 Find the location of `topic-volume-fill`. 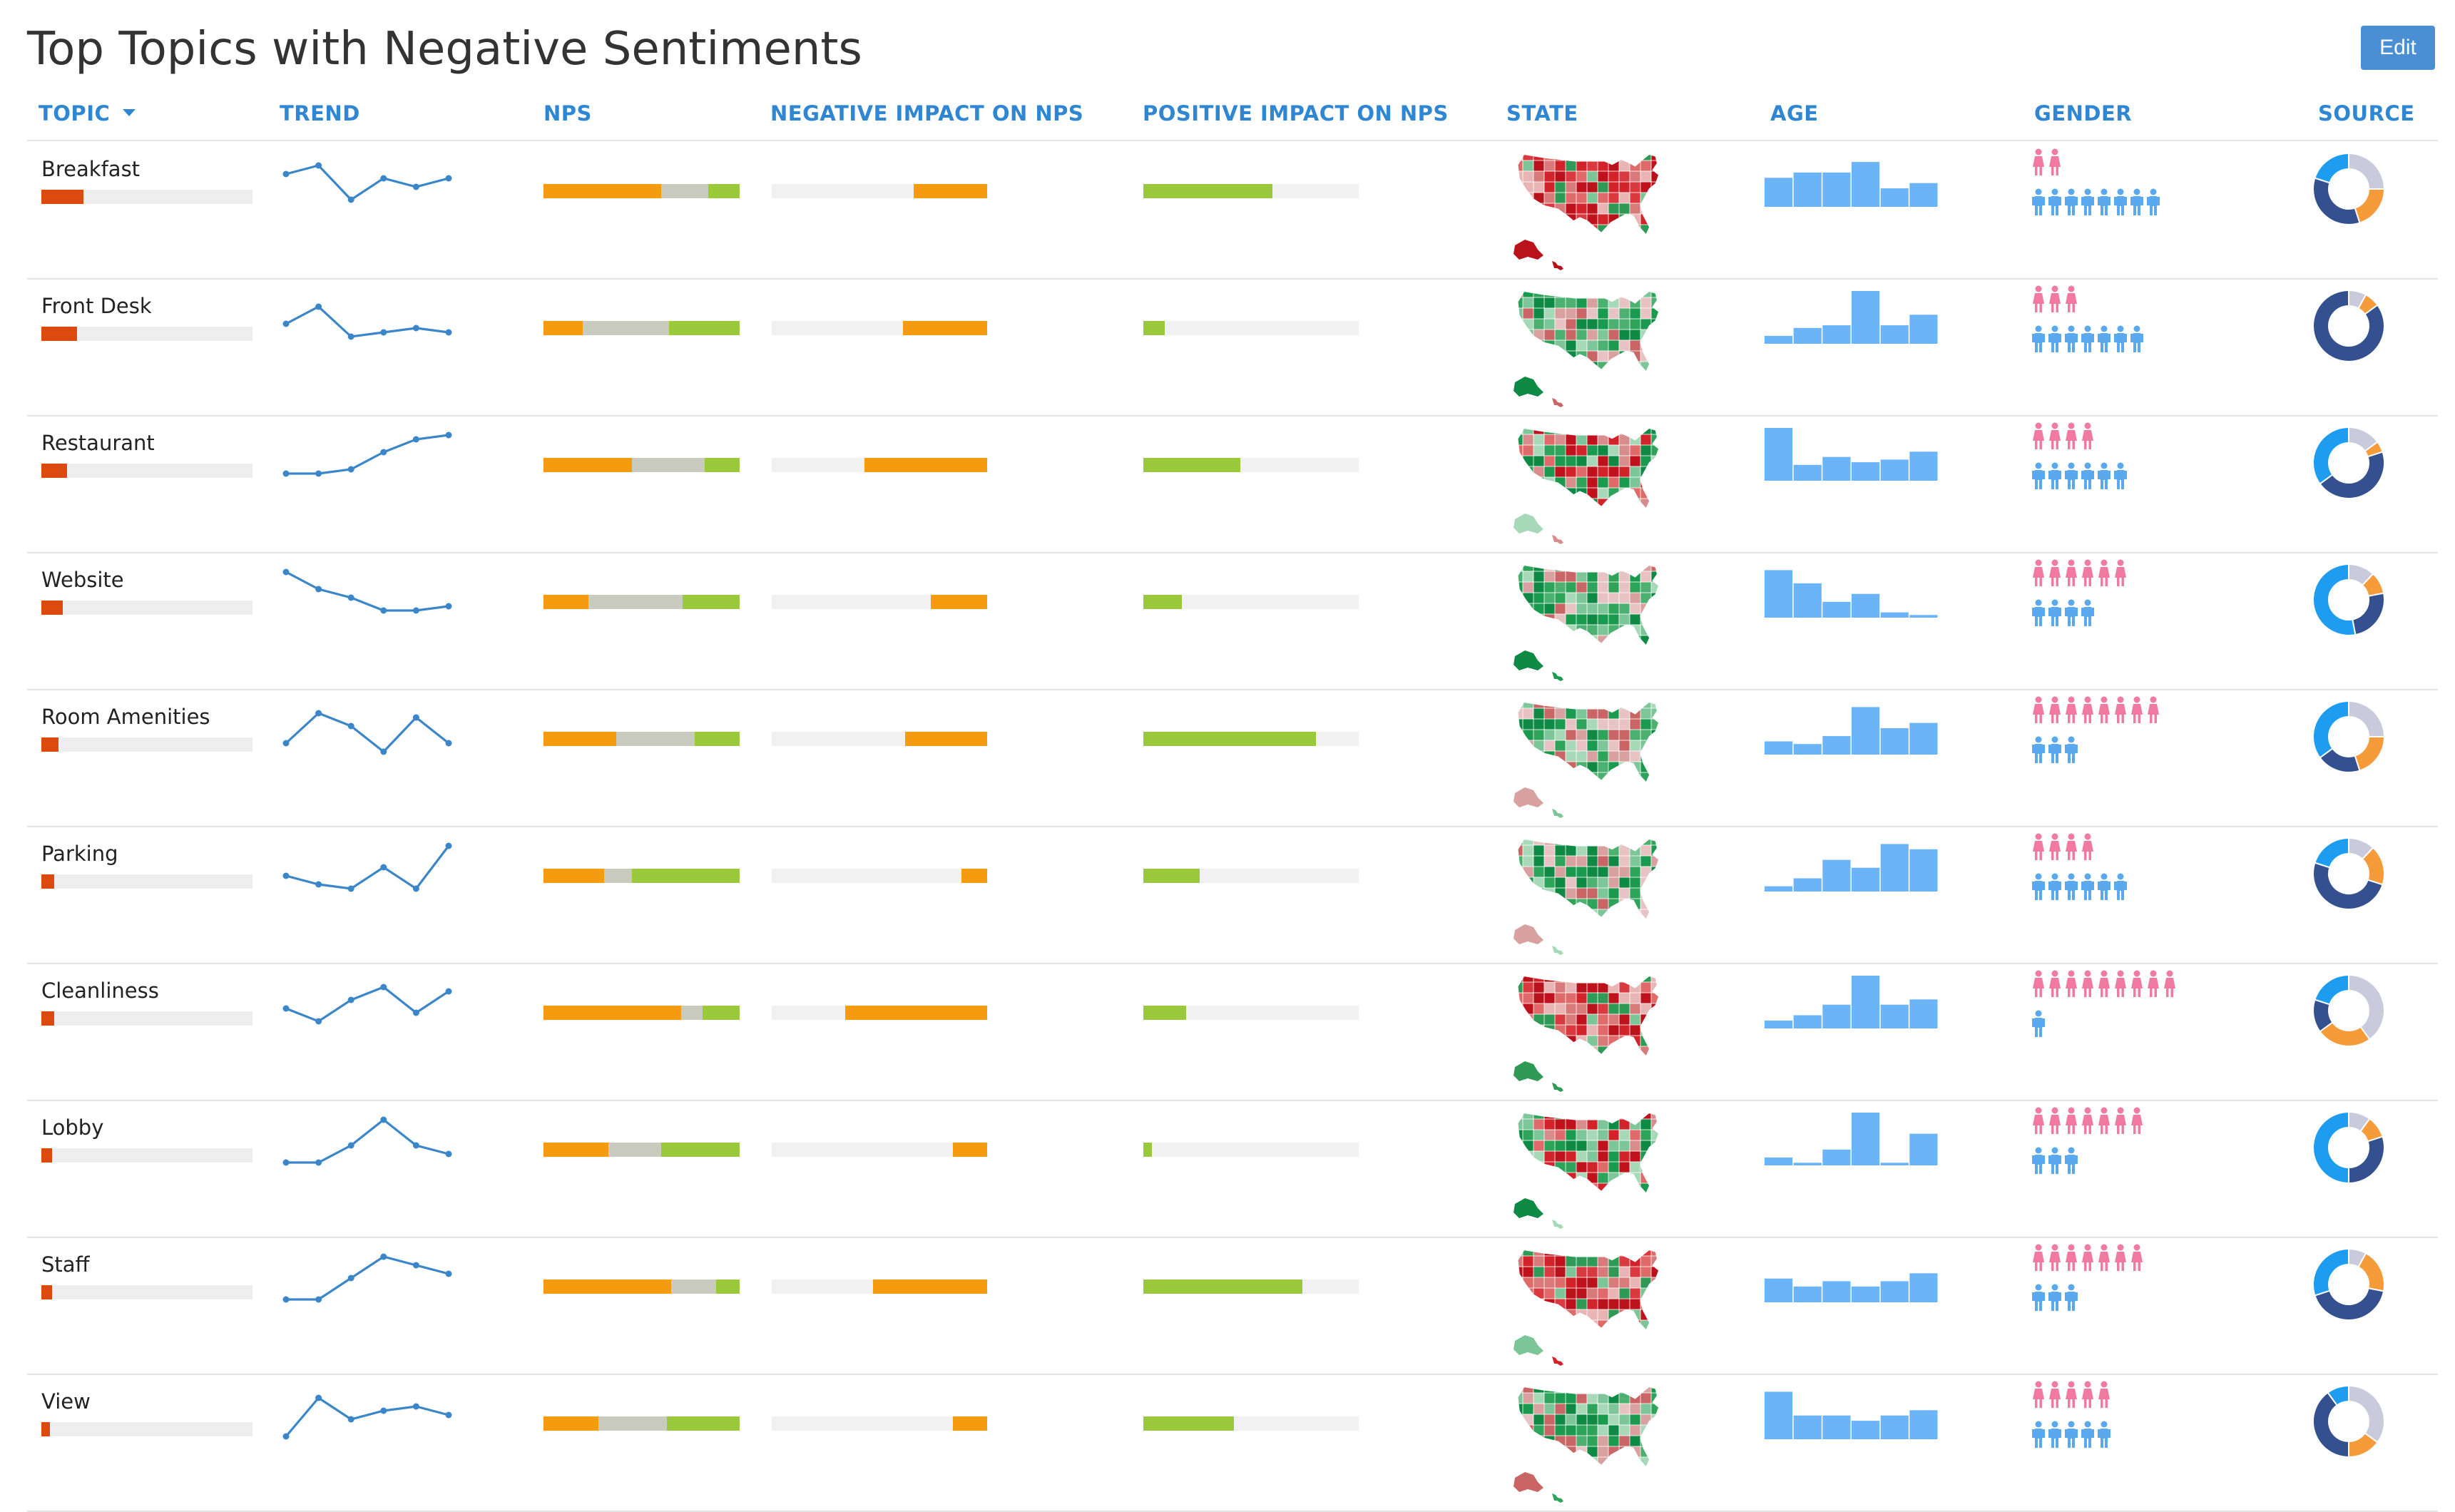

topic-volume-fill is located at coordinates (54, 471).